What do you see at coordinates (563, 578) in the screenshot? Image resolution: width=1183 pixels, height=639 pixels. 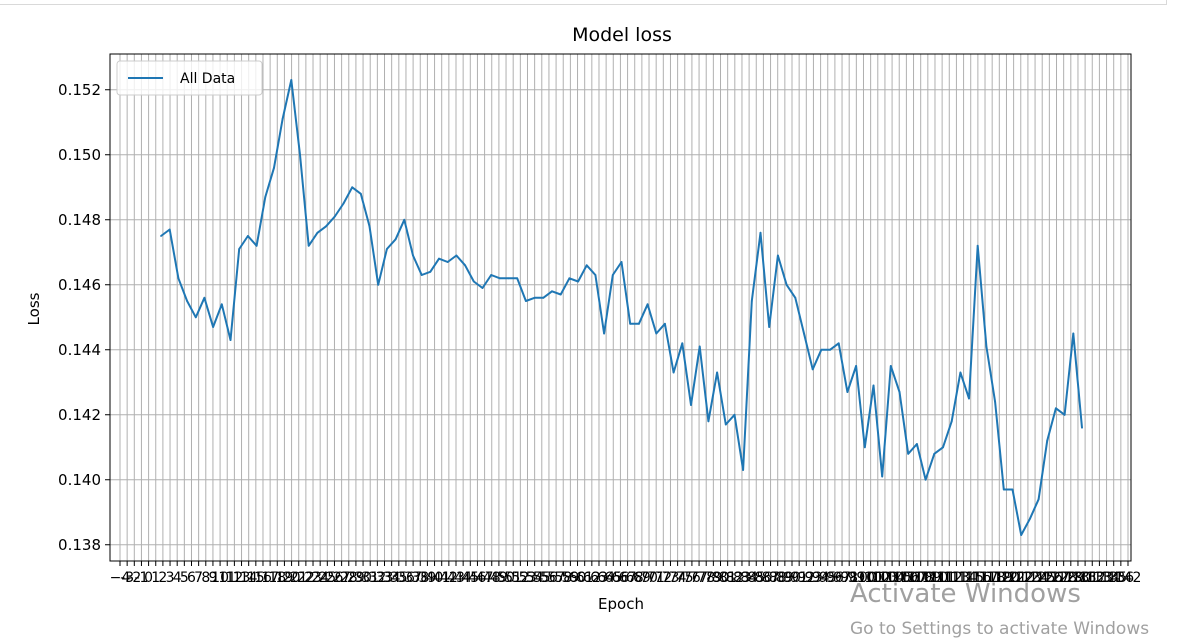 I see `x-tick-label: 58` at bounding box center [563, 578].